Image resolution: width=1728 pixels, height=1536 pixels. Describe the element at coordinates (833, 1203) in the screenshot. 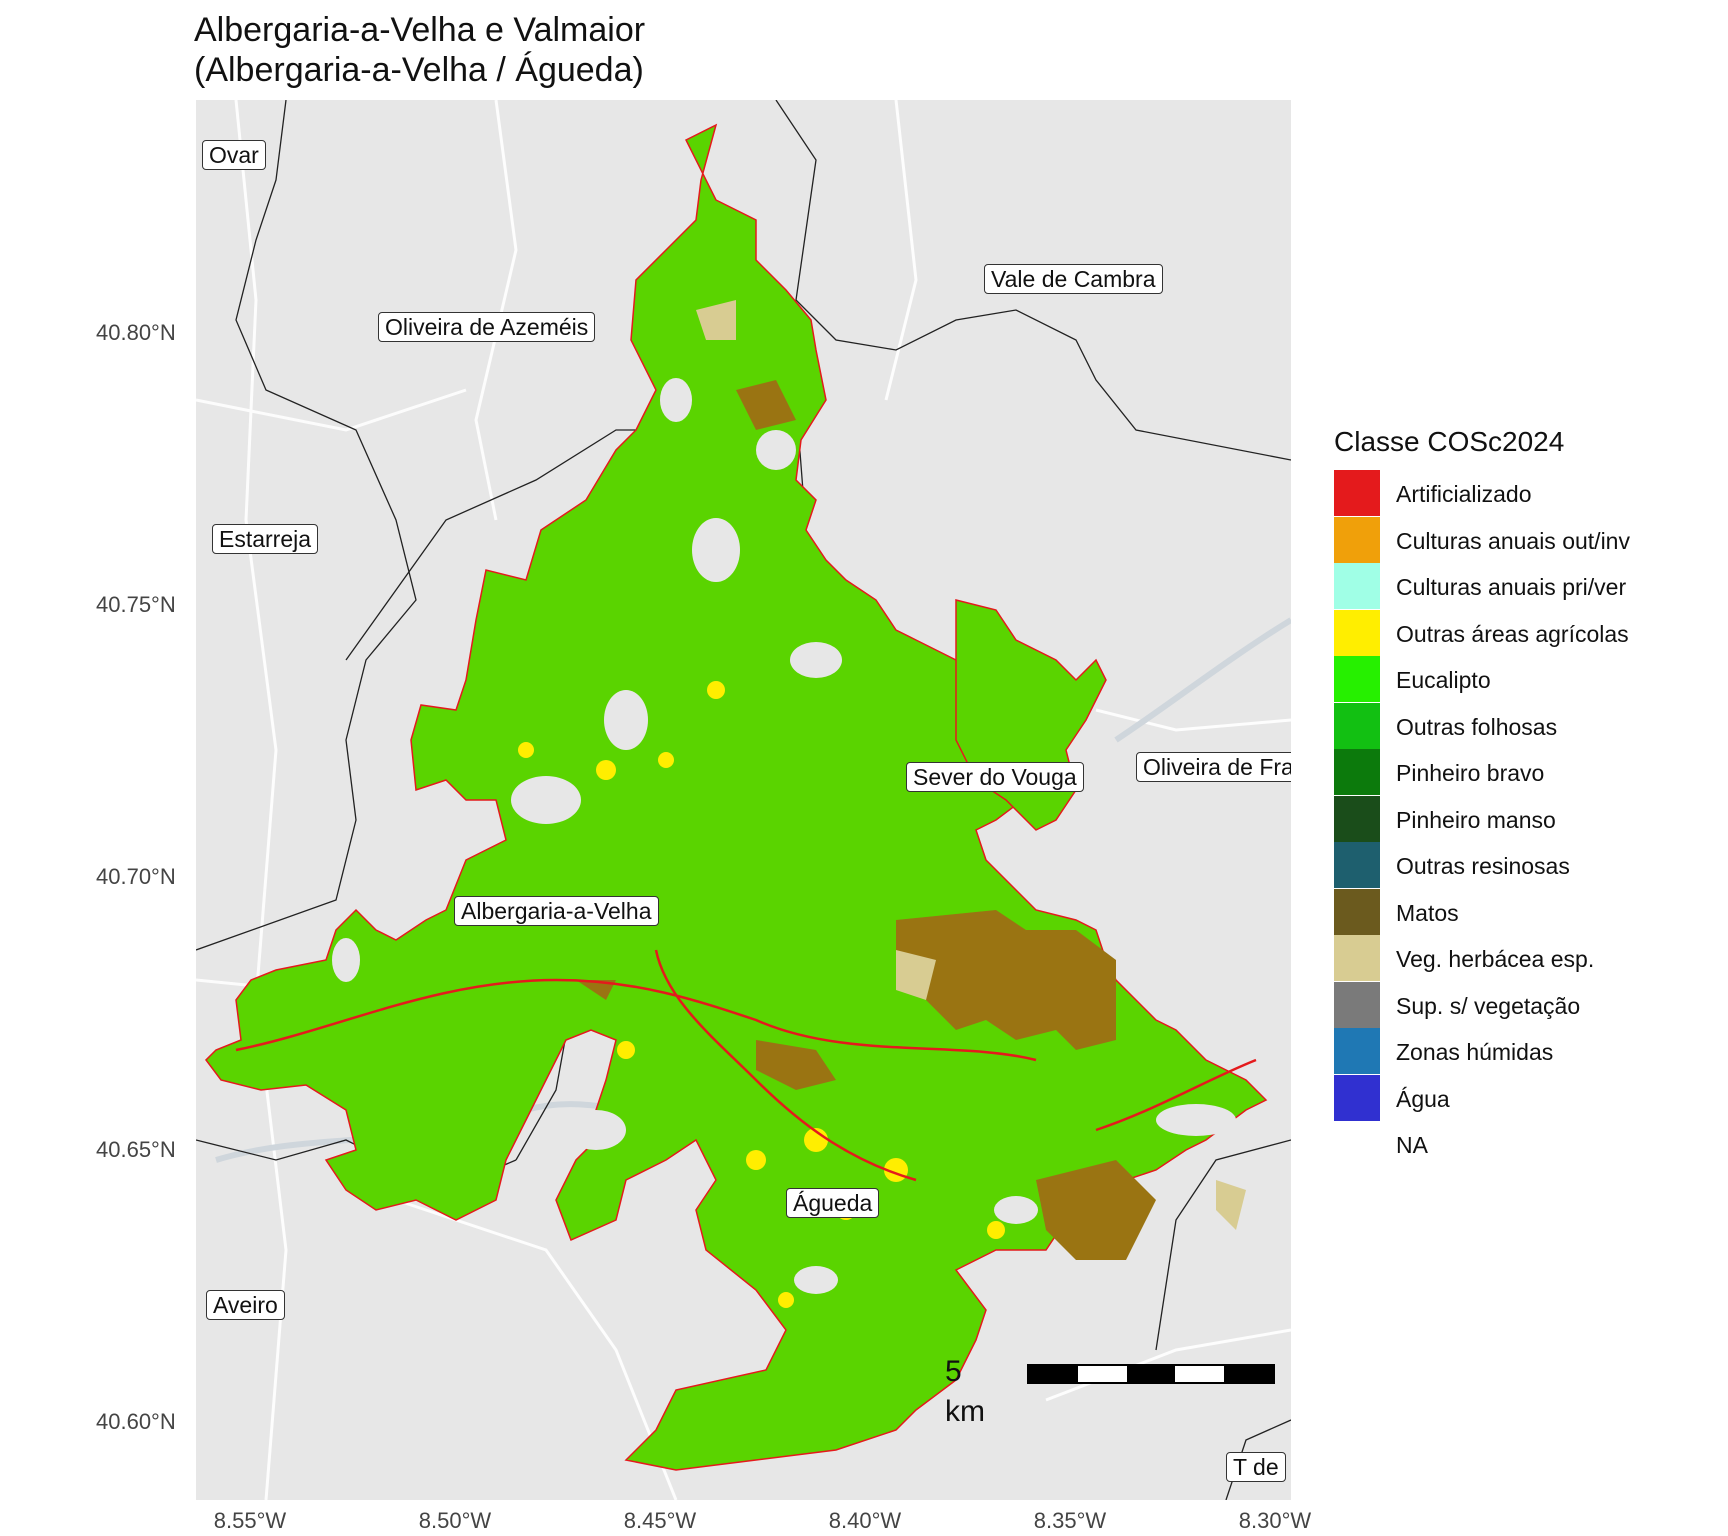

I see `place-label-agueda: Águeda` at that location.